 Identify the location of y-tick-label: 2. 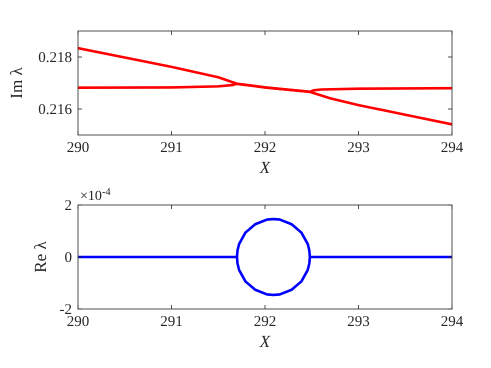
(68, 206).